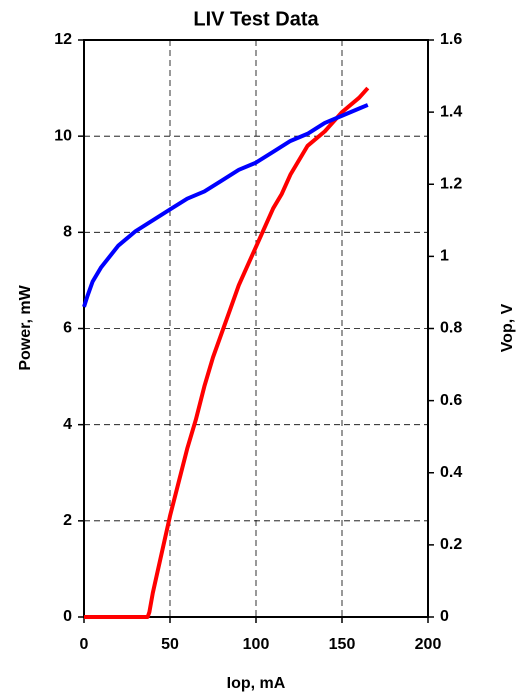  I want to click on y2-tick-label: 0.8, so click(451, 328).